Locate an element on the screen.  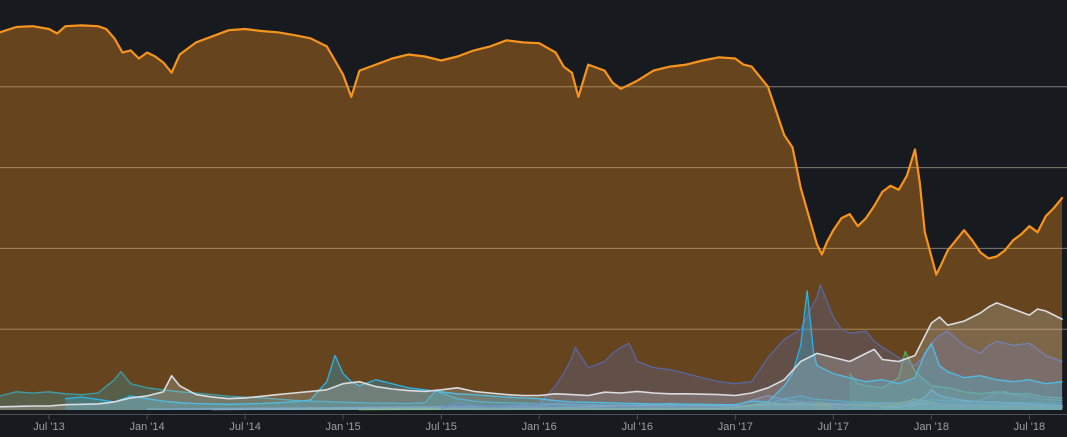
x-axis-label: Jul '15 is located at coordinates (440, 427).